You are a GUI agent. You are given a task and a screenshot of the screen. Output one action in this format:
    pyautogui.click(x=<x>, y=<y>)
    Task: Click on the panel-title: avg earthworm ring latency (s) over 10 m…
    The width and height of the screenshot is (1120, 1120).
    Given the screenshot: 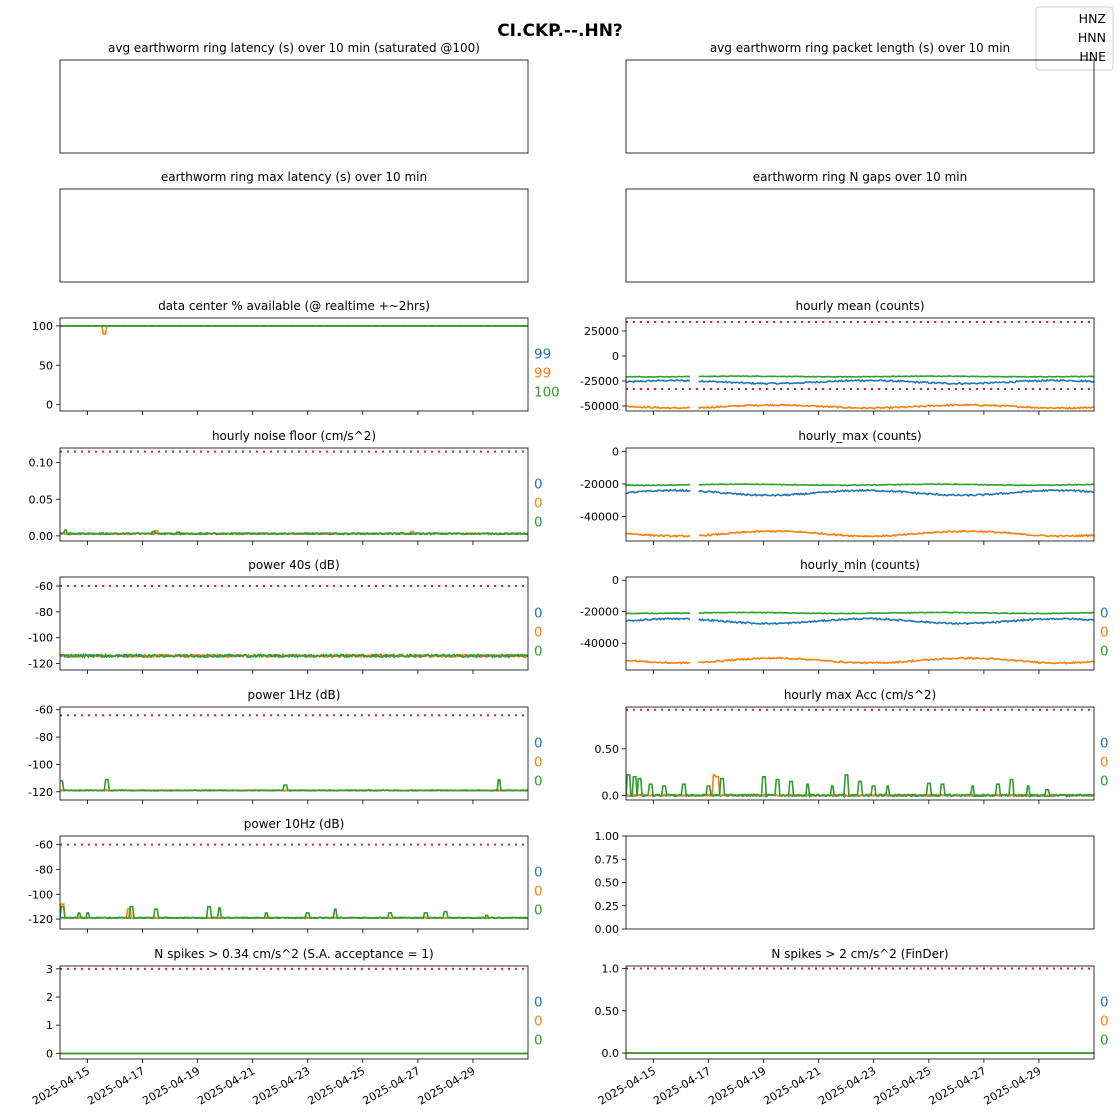 What is the action you would take?
    pyautogui.click(x=294, y=48)
    